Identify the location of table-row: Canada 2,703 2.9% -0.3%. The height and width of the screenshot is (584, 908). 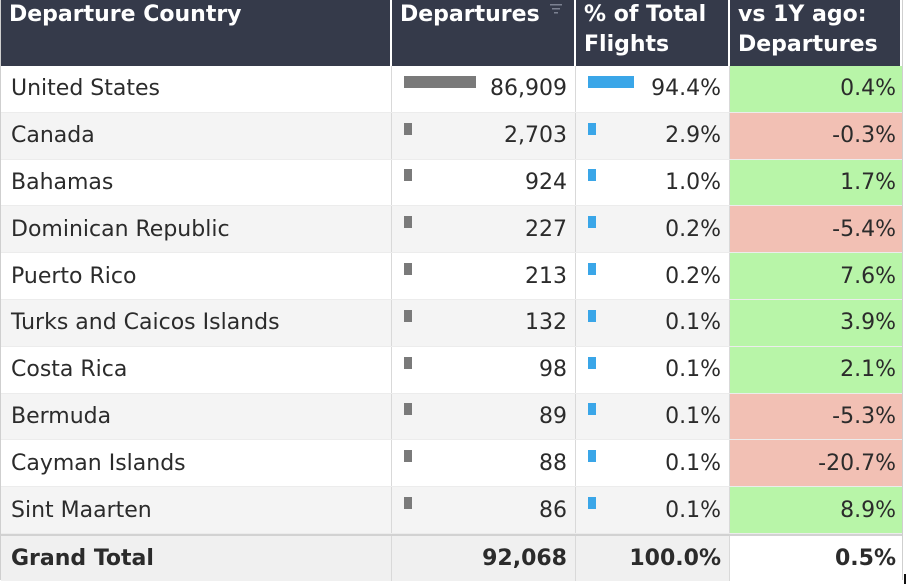
(451, 136).